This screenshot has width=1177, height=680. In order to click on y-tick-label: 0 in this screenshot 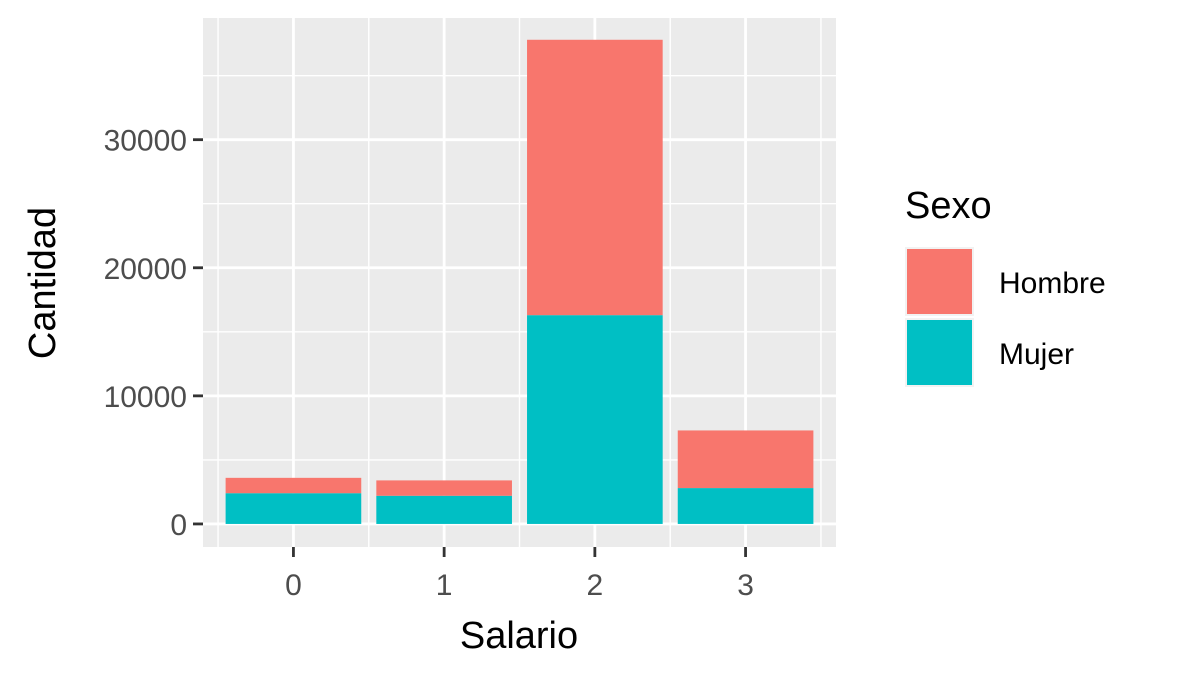, I will do `click(178, 525)`.